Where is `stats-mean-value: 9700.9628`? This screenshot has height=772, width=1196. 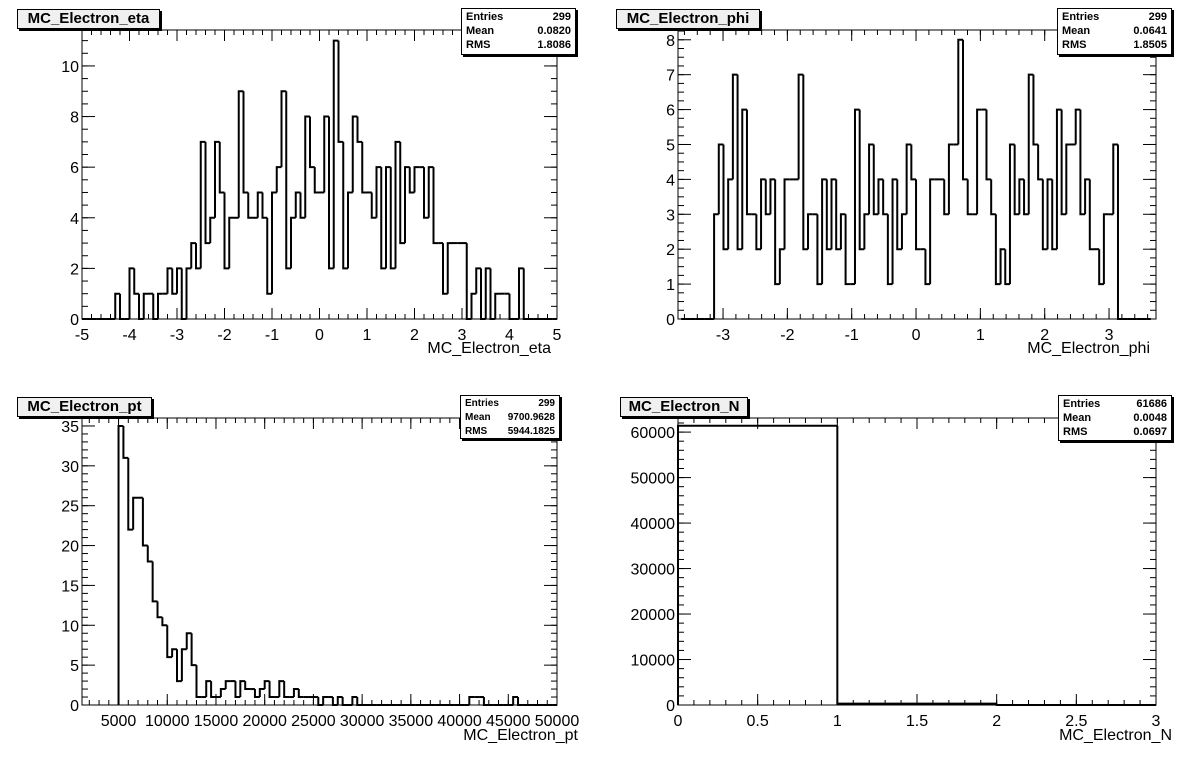 stats-mean-value: 9700.9628 is located at coordinates (531, 417).